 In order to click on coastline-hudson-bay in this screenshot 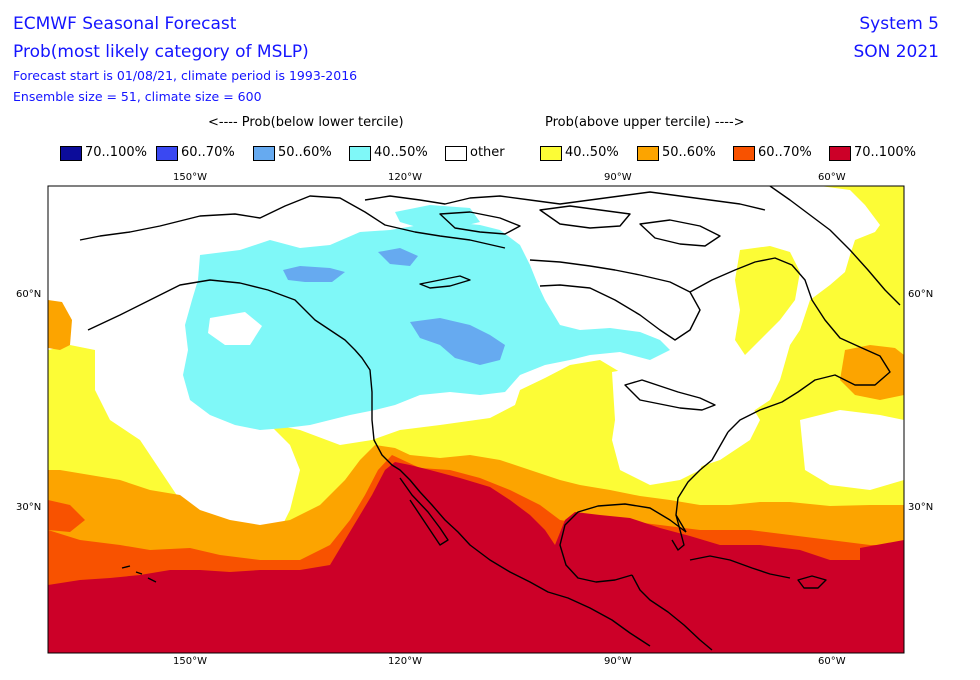, I will do `click(615, 300)`.